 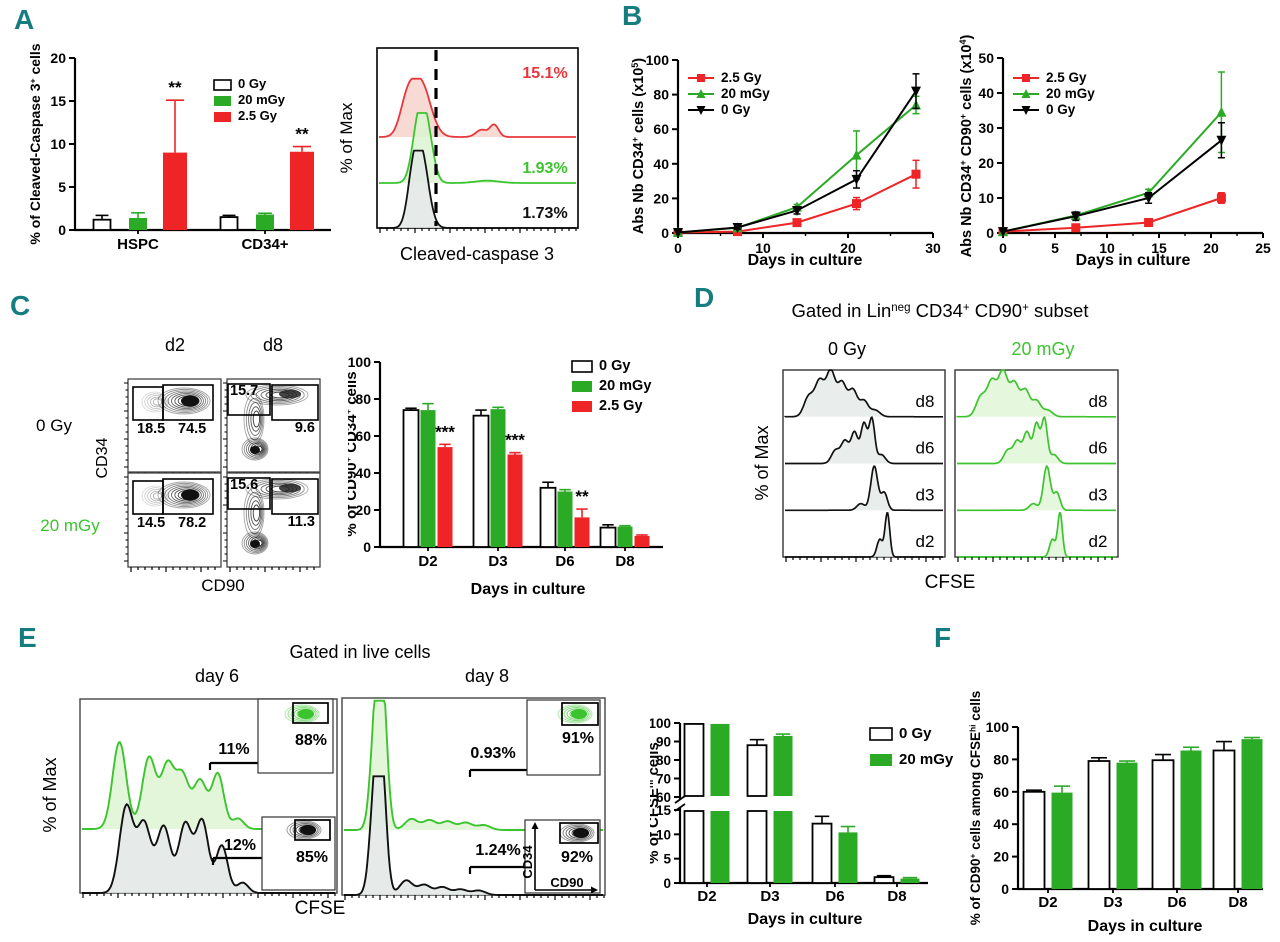 What do you see at coordinates (632, 15) in the screenshot?
I see `panel-label-b: B` at bounding box center [632, 15].